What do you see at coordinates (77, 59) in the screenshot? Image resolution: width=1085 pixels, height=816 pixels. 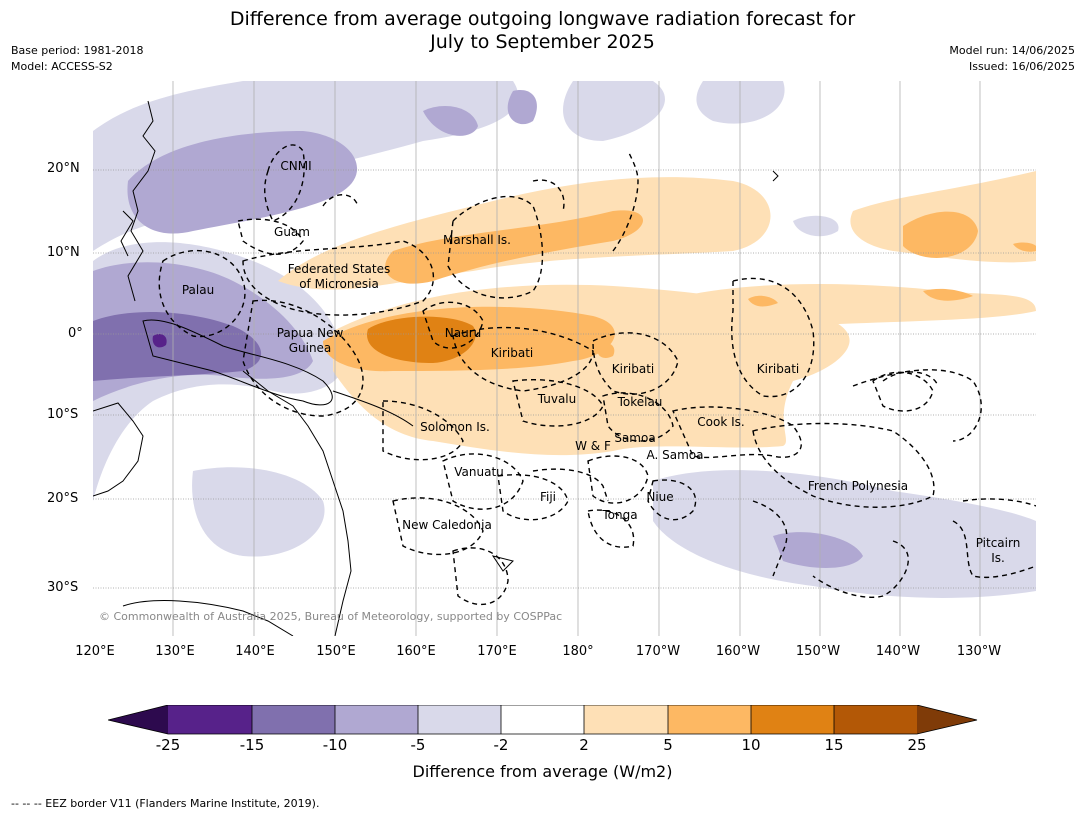 I see `meta-left: Base period: 1981-2018 Model: ACCESS-S2` at bounding box center [77, 59].